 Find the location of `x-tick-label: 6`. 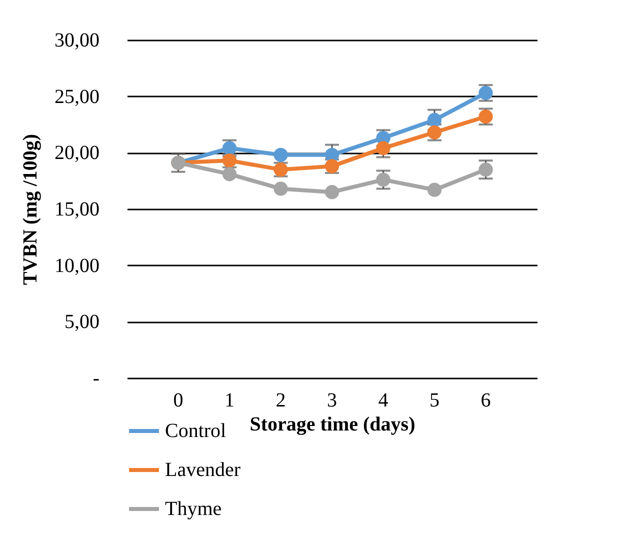

x-tick-label: 6 is located at coordinates (485, 401).